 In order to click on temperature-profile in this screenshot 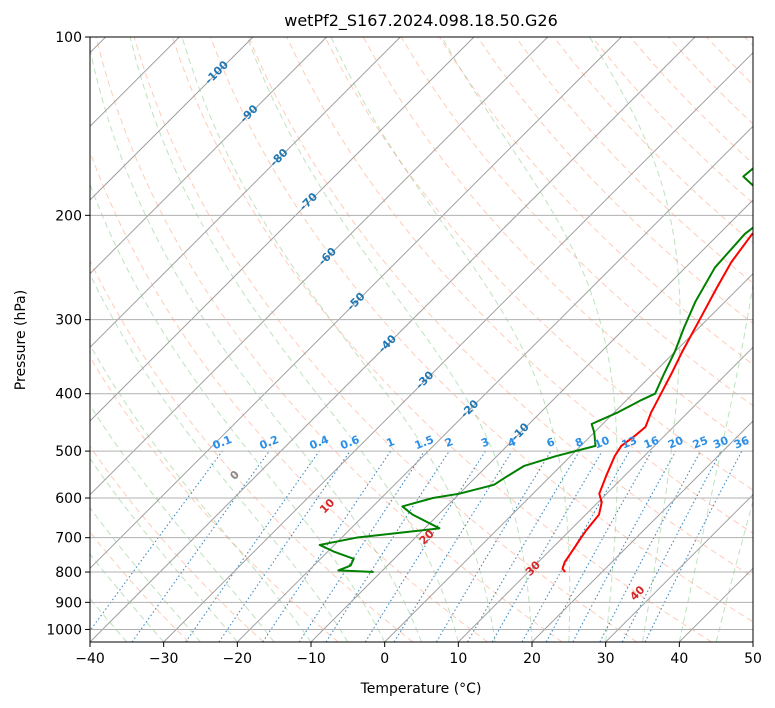, I will do `click(657, 402)`.